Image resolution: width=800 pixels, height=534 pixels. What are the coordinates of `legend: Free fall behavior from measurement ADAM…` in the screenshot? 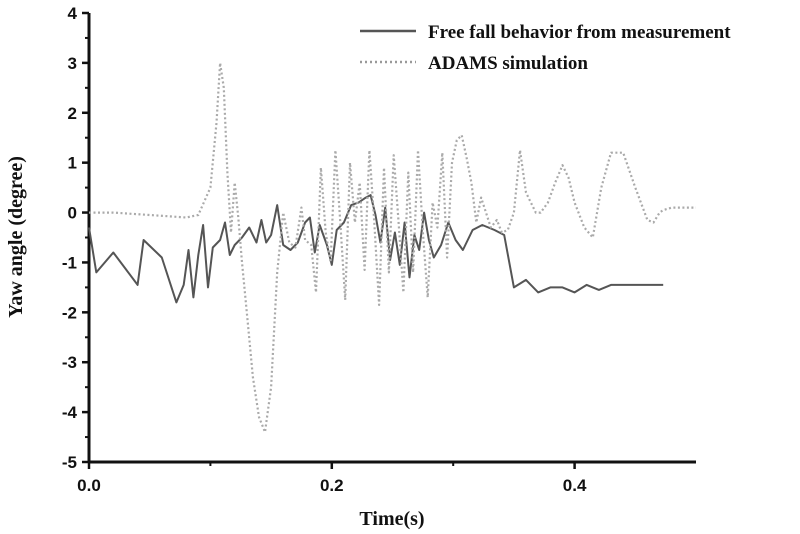 It's located at (545, 48).